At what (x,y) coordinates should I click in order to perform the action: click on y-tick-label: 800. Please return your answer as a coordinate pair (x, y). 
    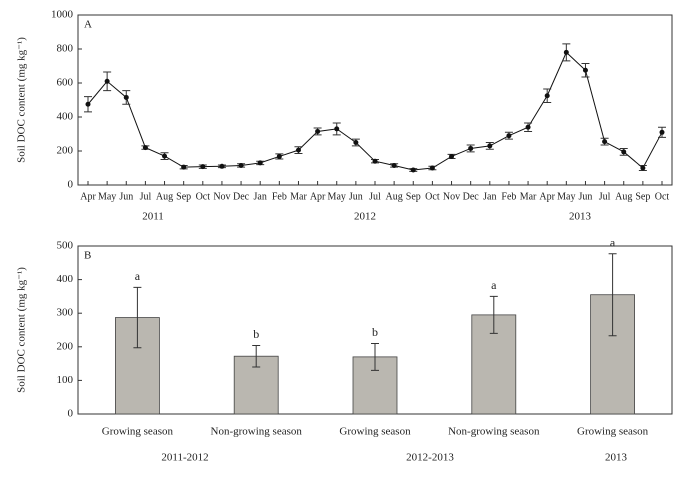
    Looking at the image, I should click on (65, 49).